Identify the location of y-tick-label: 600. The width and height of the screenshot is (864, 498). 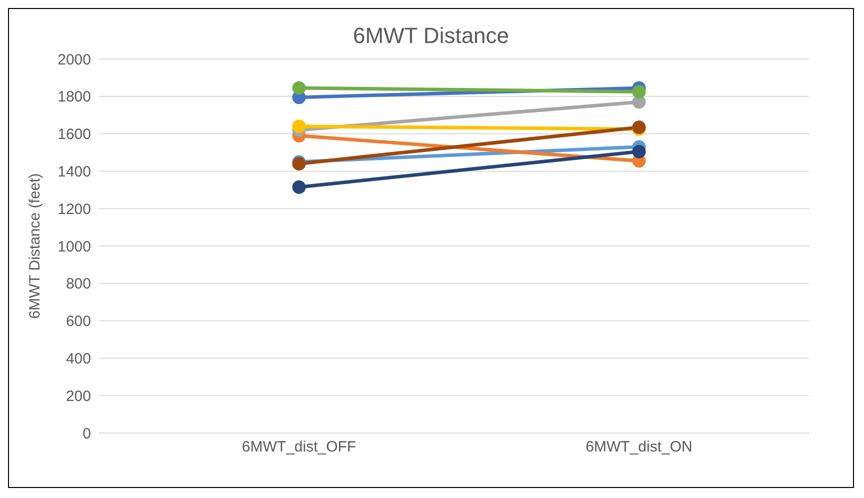
(78, 321).